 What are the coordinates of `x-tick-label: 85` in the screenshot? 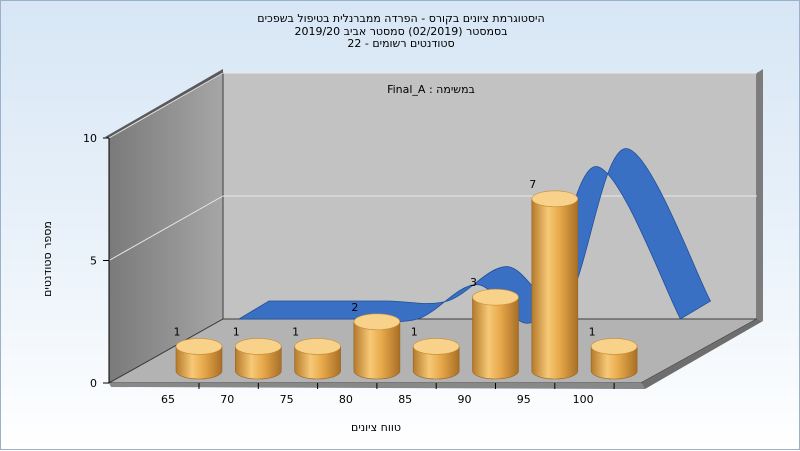 It's located at (405, 399).